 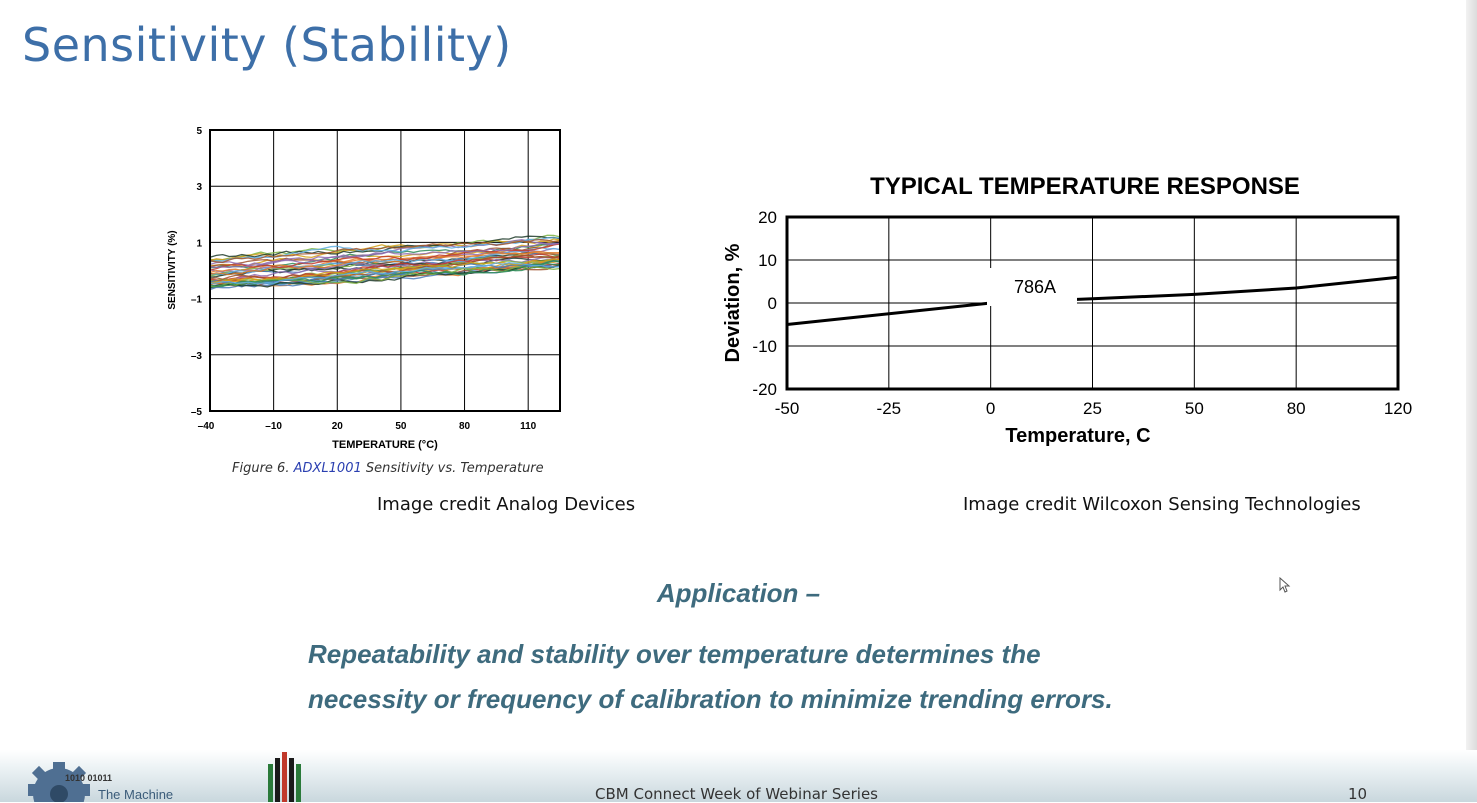 I want to click on application-heading: Application –, so click(x=738, y=593).